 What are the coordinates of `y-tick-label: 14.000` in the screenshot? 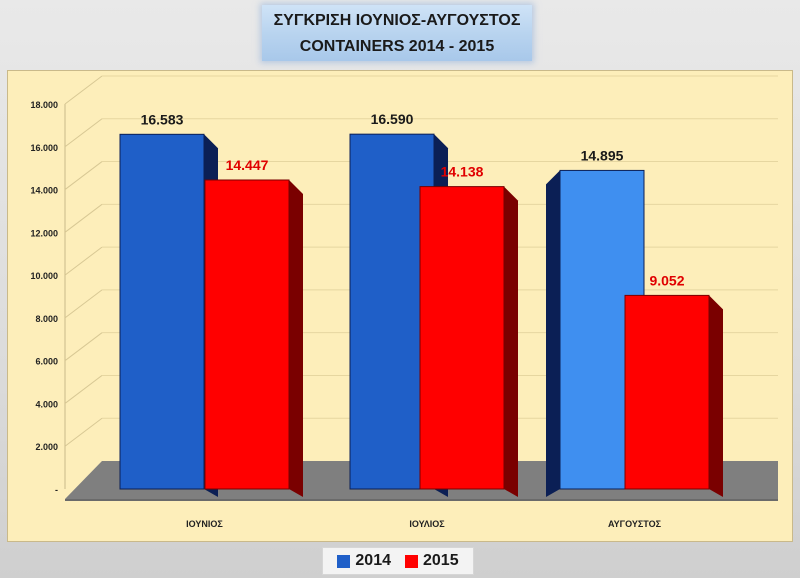 It's located at (44, 191).